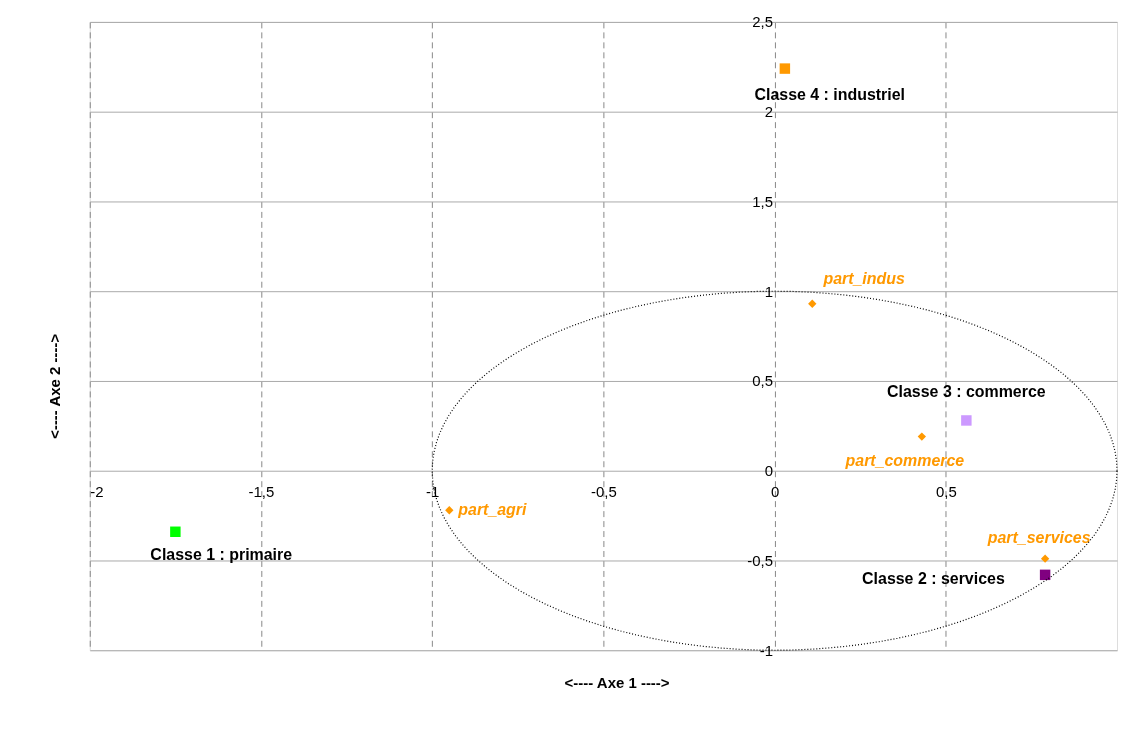 This screenshot has width=1125, height=729. What do you see at coordinates (433, 492) in the screenshot?
I see `x-tick-label: -1` at bounding box center [433, 492].